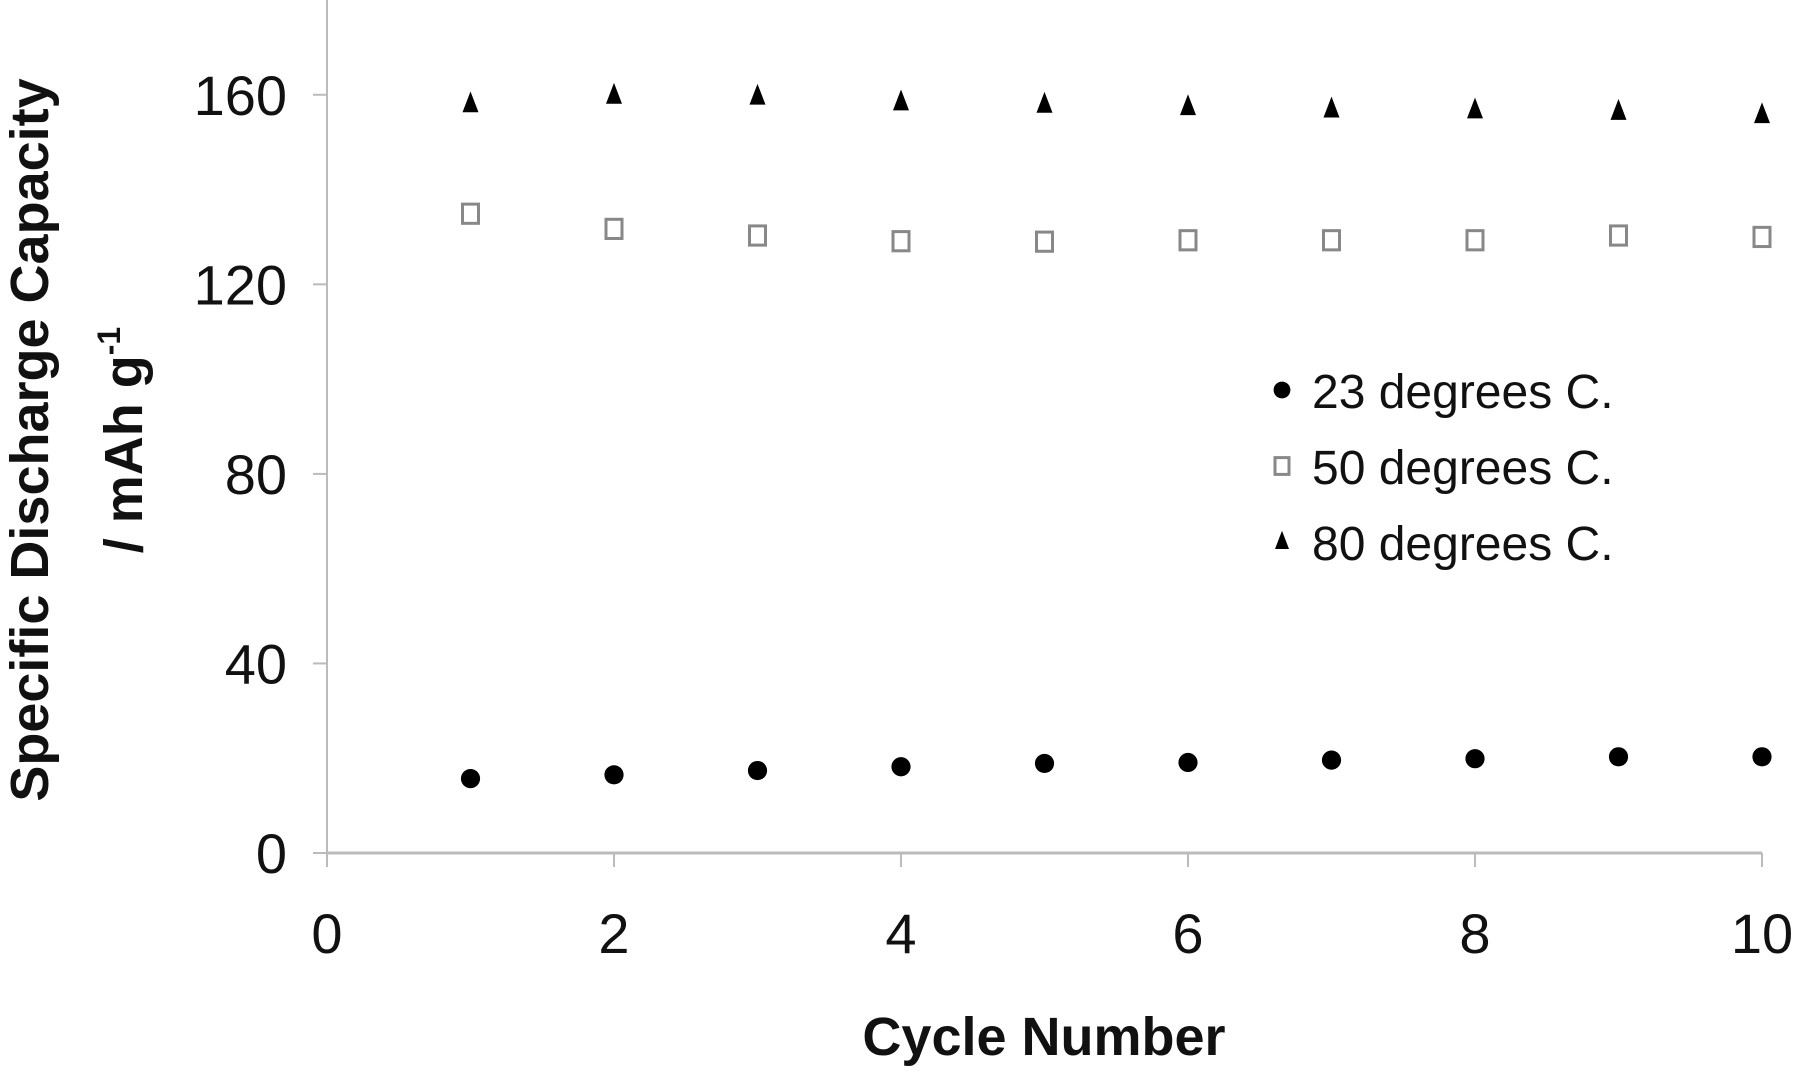 Image resolution: width=1800 pixels, height=1074 pixels. What do you see at coordinates (1762, 933) in the screenshot?
I see `x-tick-label: 10` at bounding box center [1762, 933].